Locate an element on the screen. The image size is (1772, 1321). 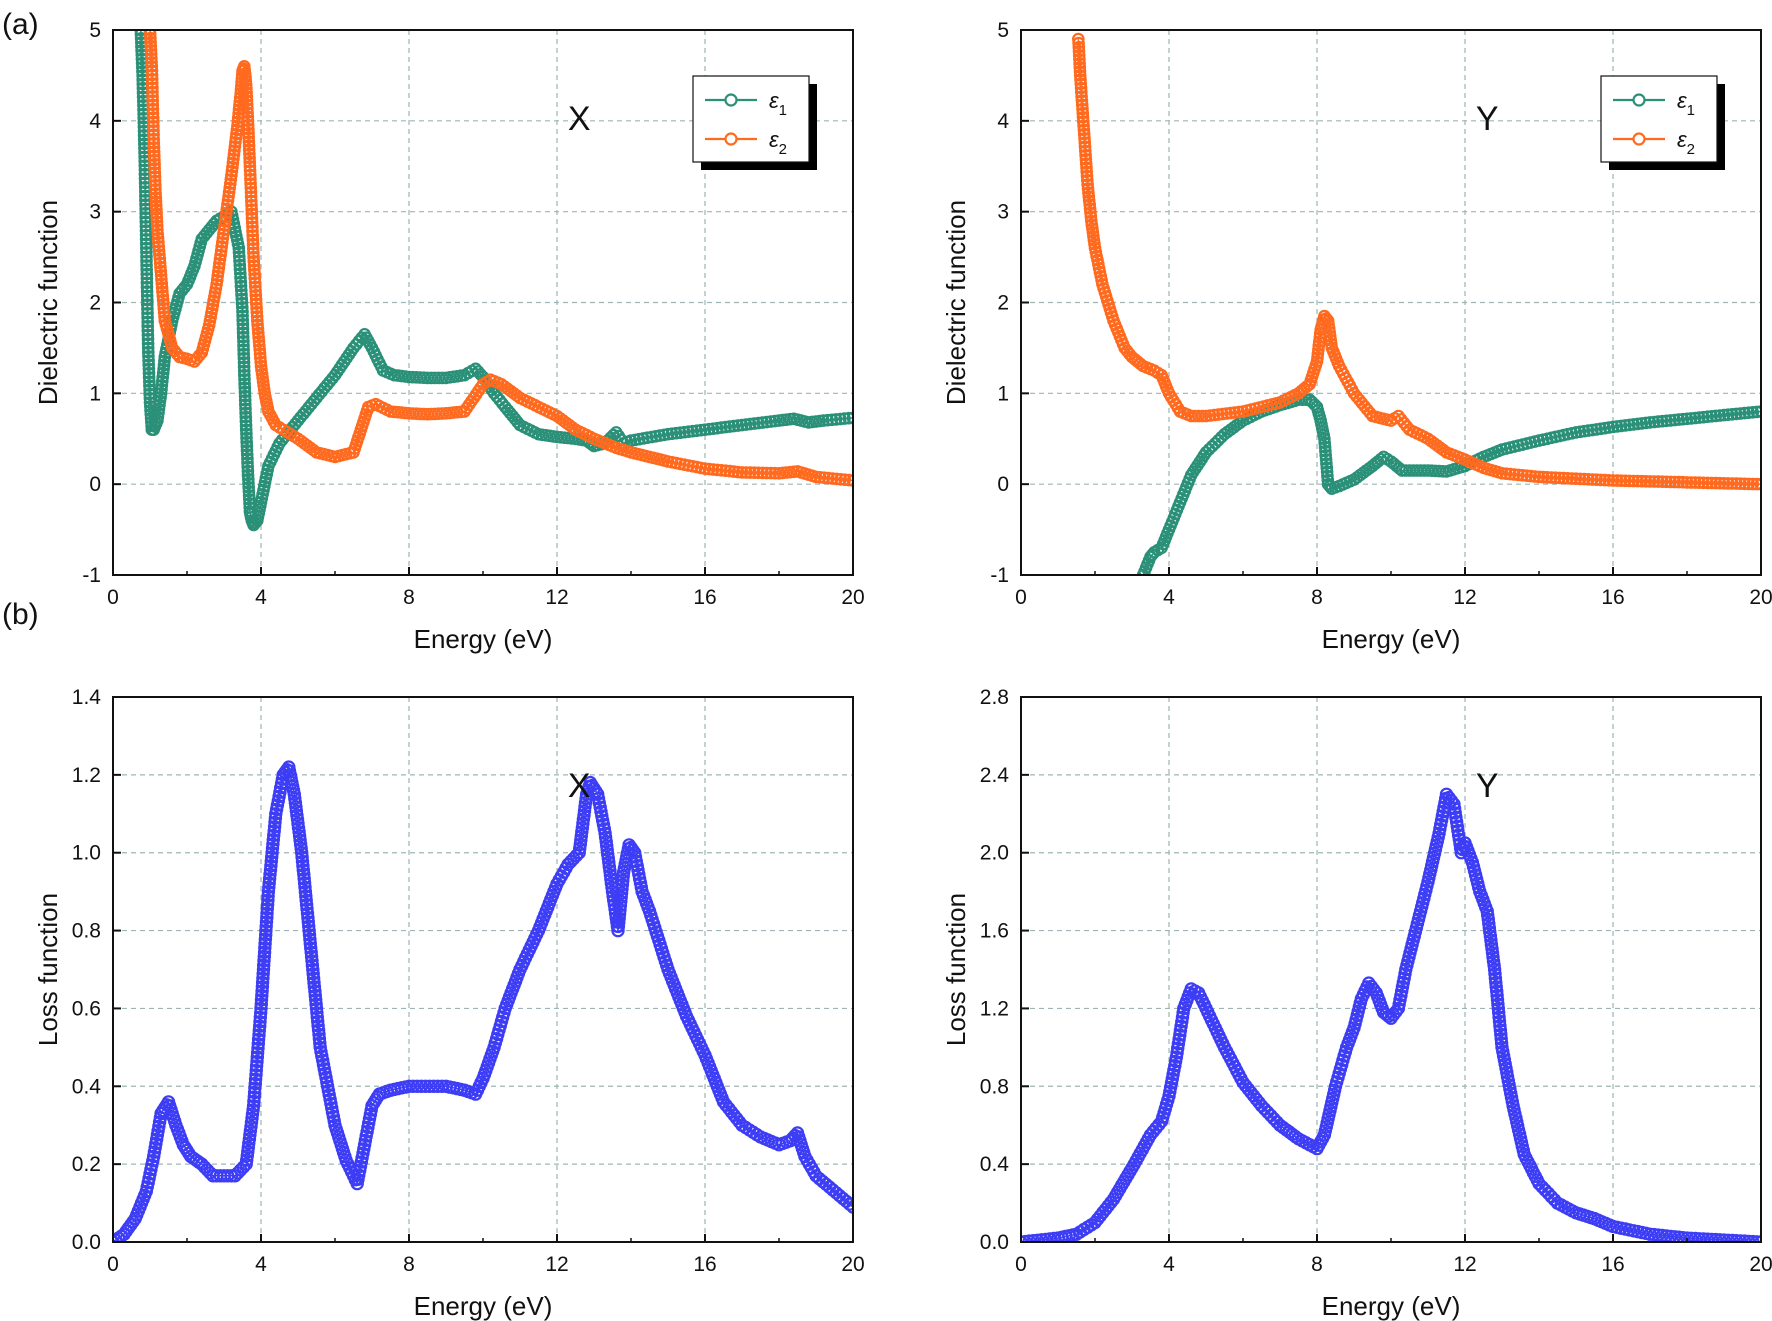
x-tick-label: 4 is located at coordinates (1169, 1264).